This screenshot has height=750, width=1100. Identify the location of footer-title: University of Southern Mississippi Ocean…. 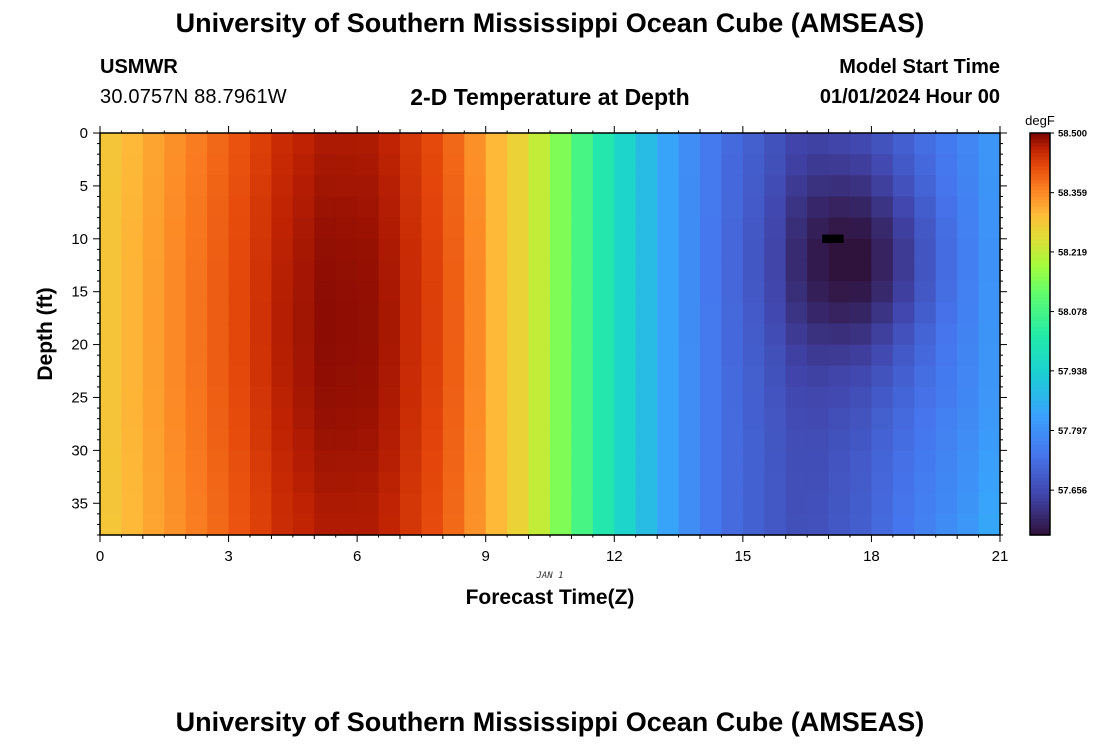
(550, 722).